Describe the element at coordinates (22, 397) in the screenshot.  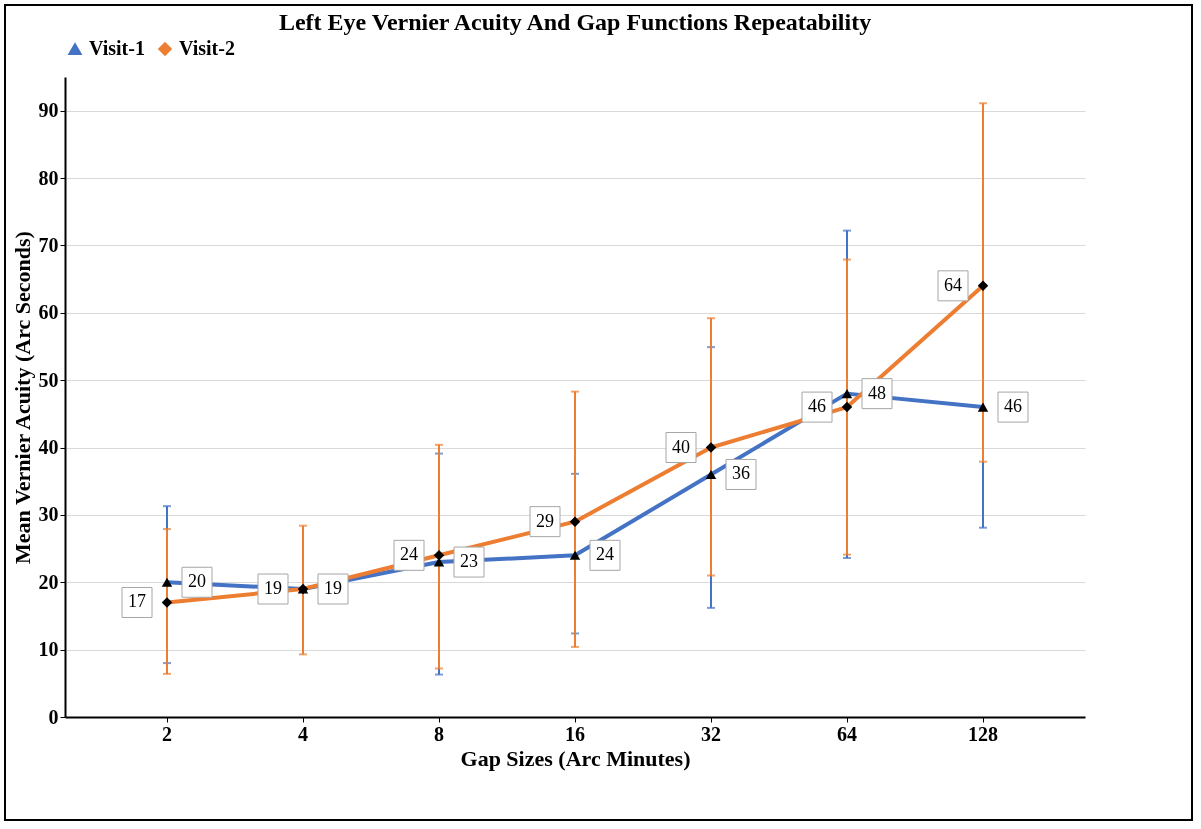
I see `y-axis-title: Mean Vernier Acuity (Arc Seconds)` at that location.